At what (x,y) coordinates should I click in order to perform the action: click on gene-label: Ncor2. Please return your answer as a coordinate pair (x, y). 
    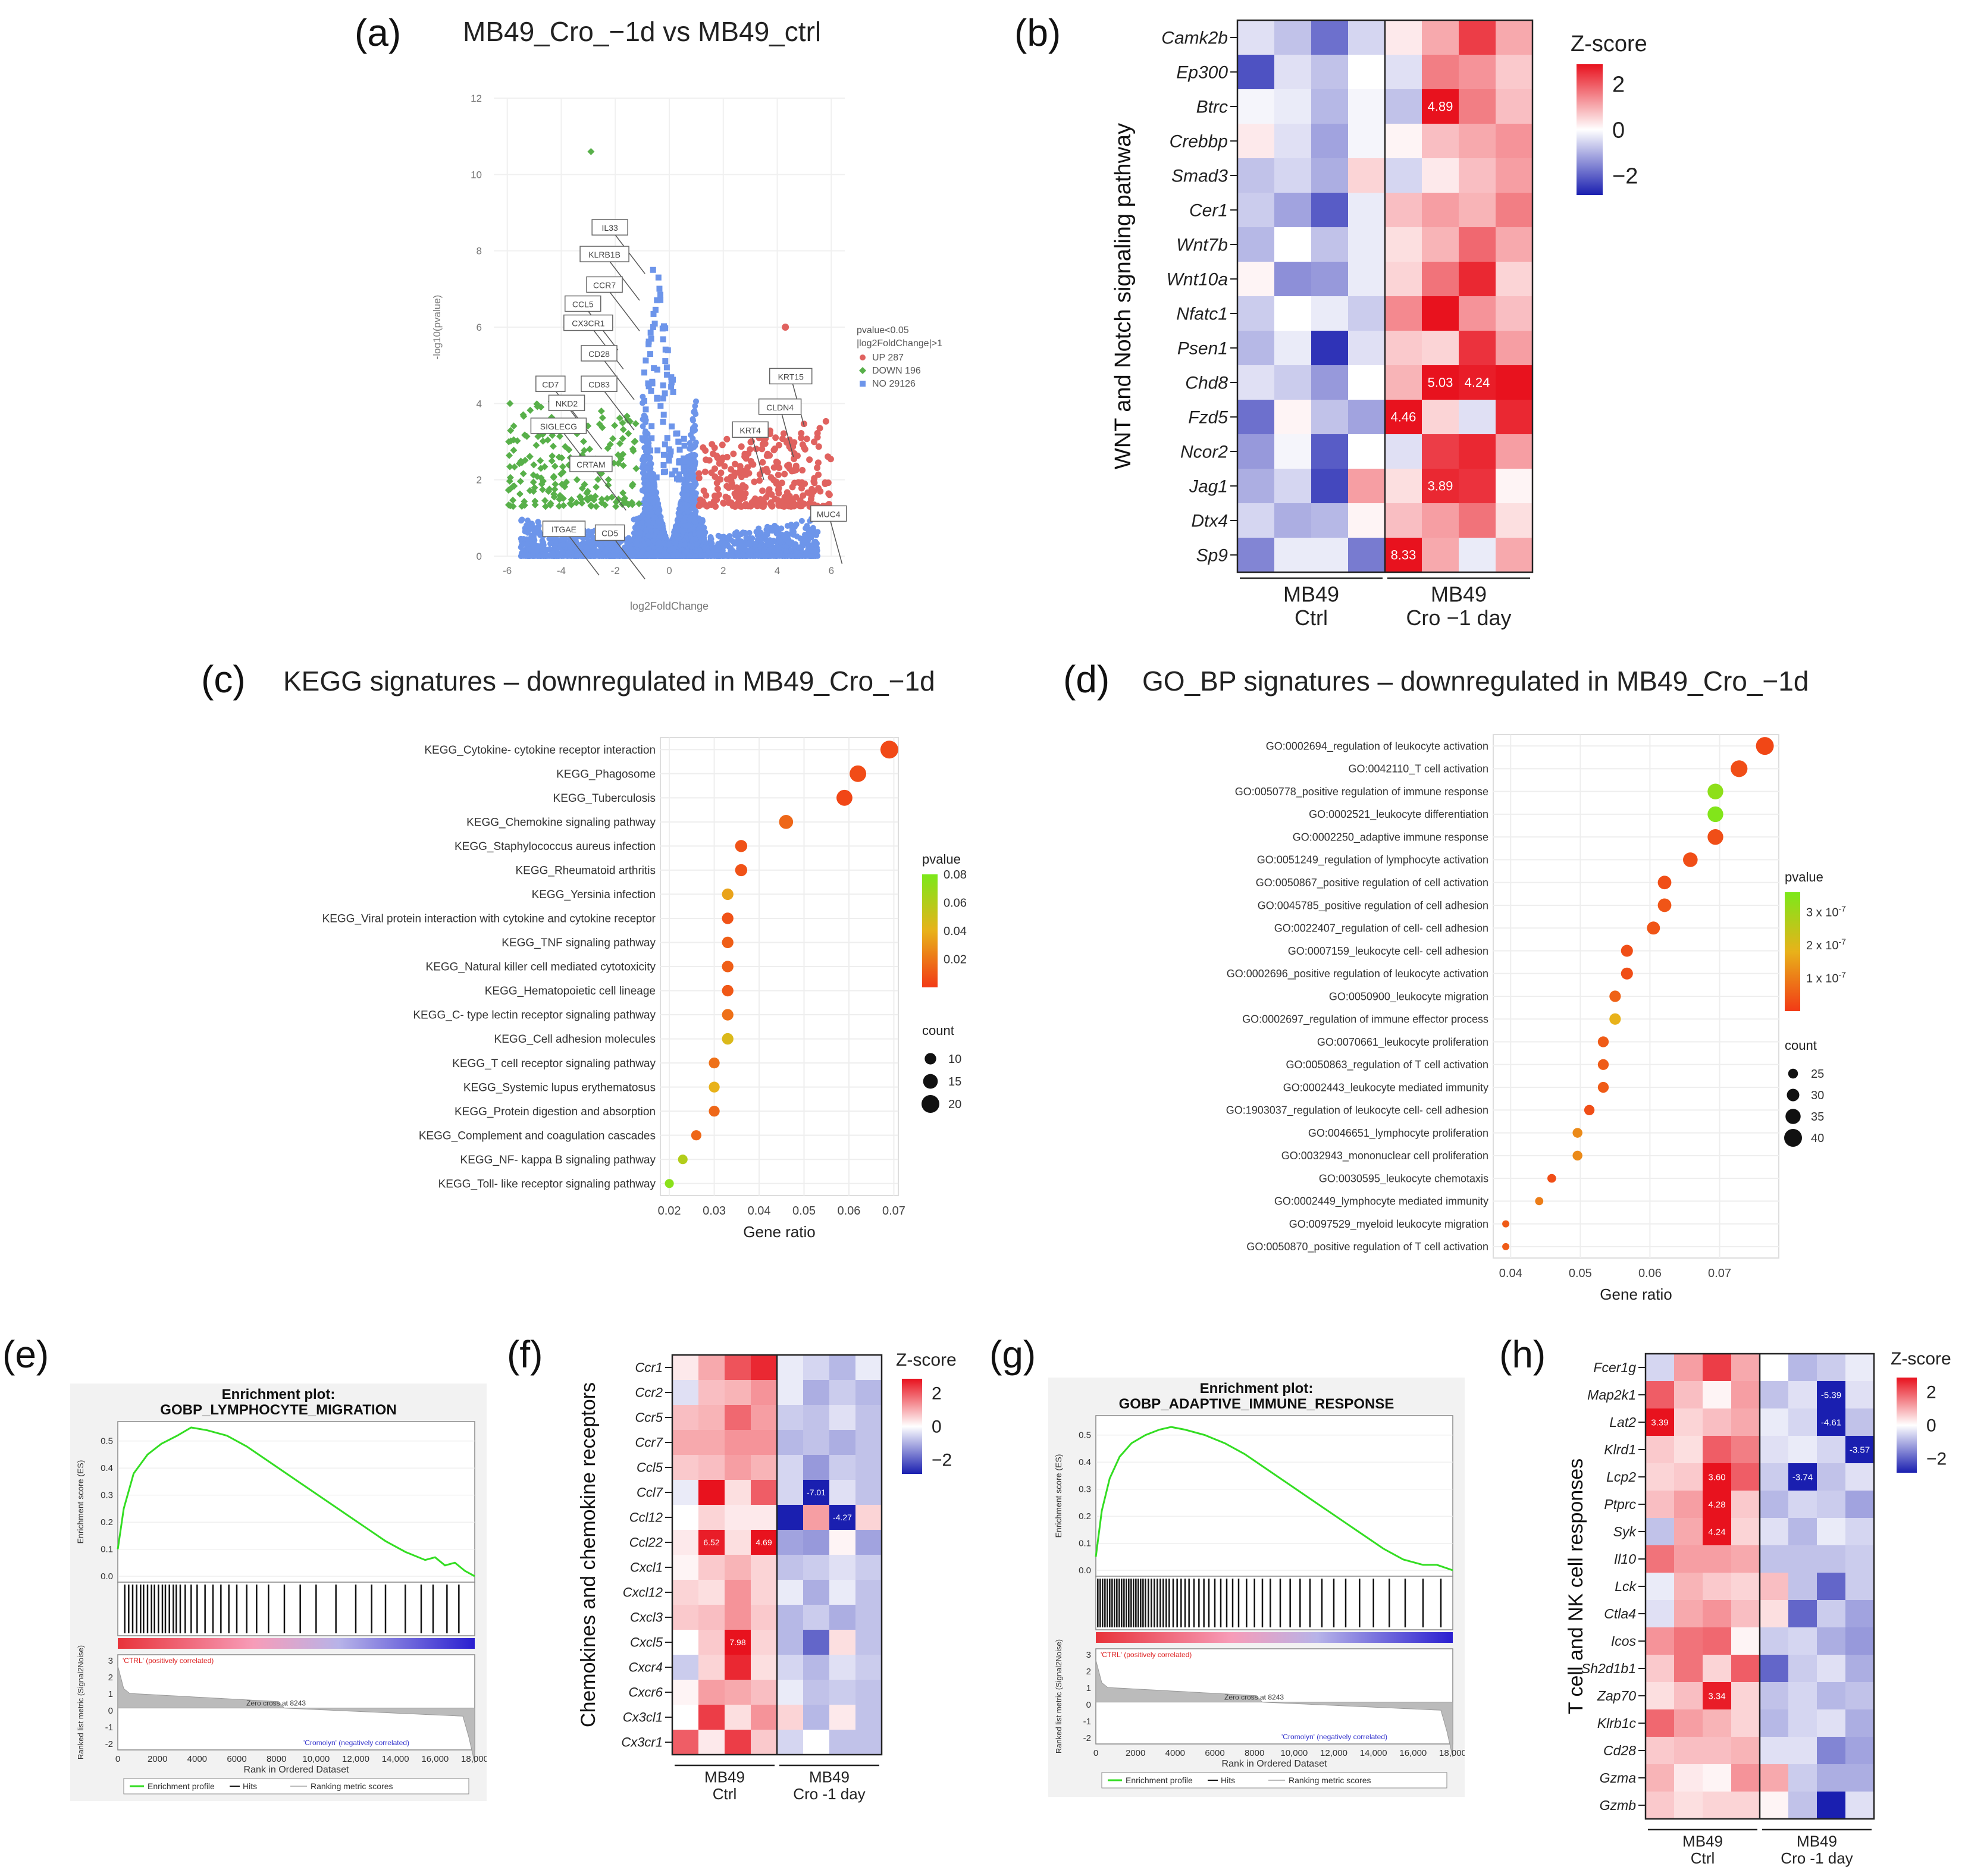
    Looking at the image, I should click on (1204, 452).